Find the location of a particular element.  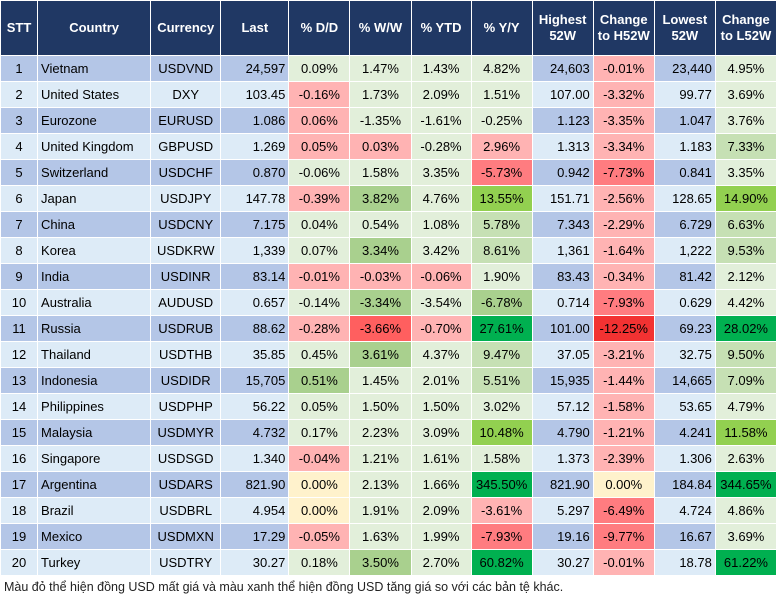

cell-dd: 0.09% is located at coordinates (319, 68).